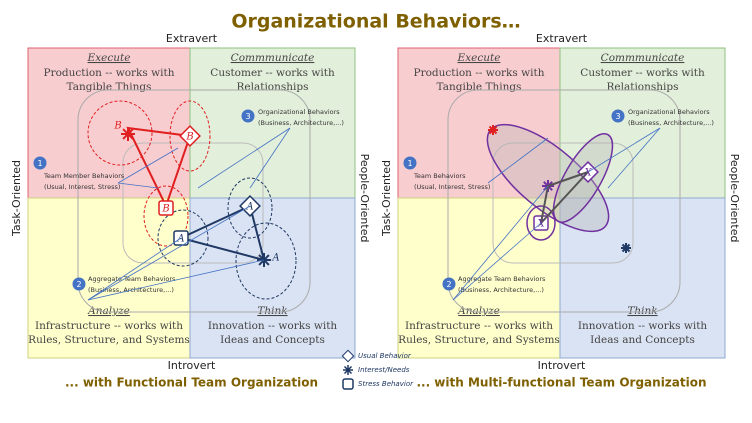  What do you see at coordinates (84, 176) in the screenshot?
I see `note-title: Team Member Behaviors` at bounding box center [84, 176].